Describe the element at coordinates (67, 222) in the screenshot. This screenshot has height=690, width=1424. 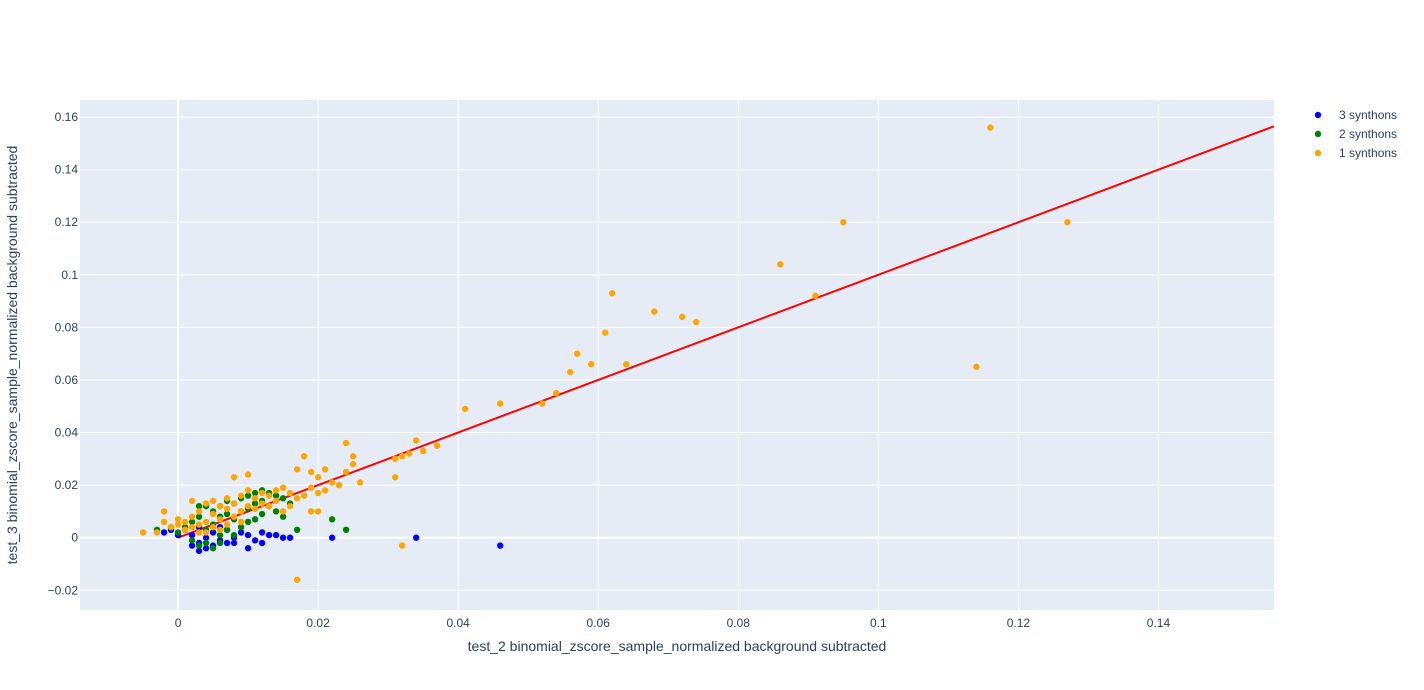
I see `y-tick-label: 0.12` at that location.